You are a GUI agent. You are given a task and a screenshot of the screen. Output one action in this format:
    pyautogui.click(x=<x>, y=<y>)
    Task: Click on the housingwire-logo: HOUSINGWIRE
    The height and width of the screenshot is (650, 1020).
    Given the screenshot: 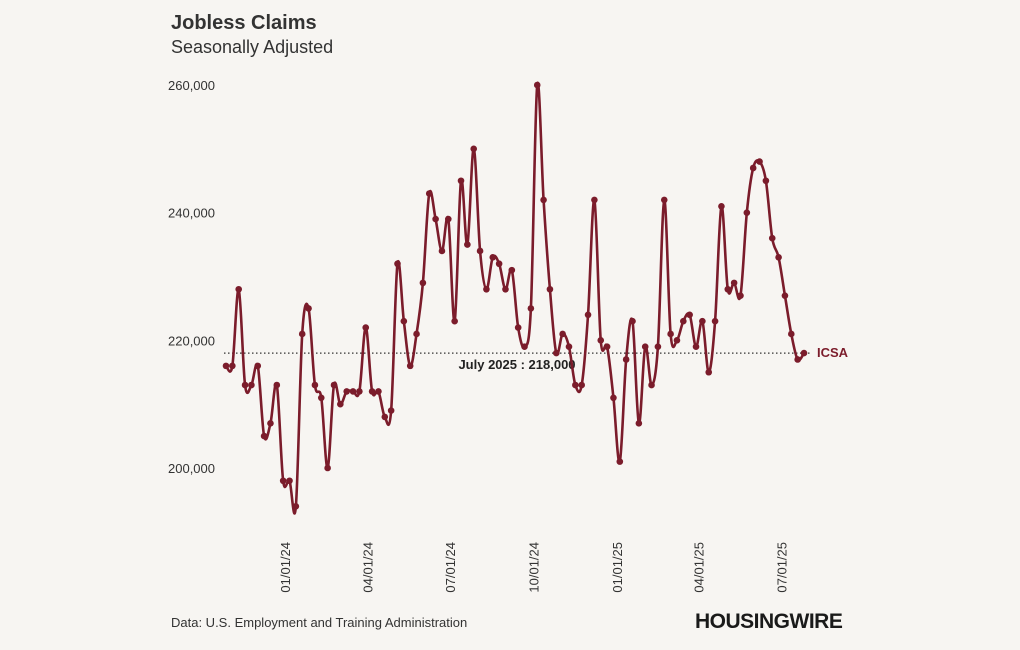 What is the action you would take?
    pyautogui.click(x=769, y=621)
    